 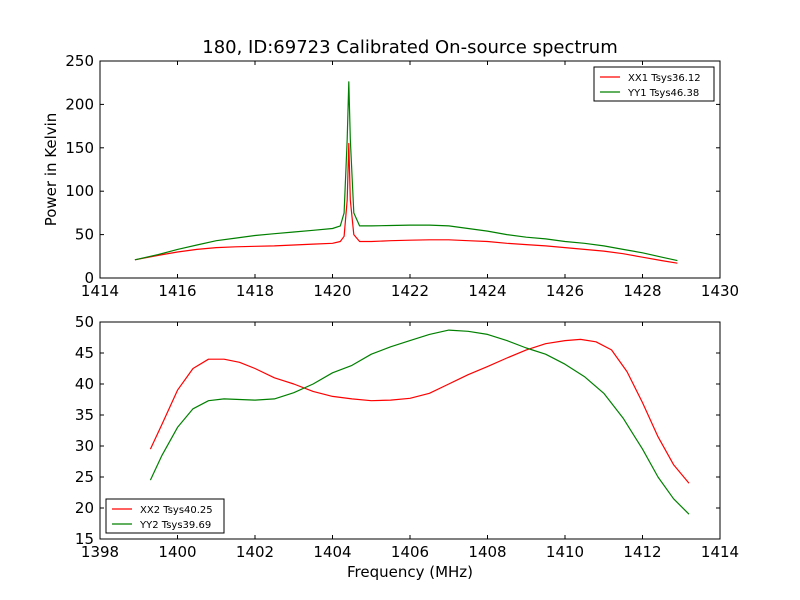 What do you see at coordinates (177, 552) in the screenshot?
I see `x-tick-label: 1400` at bounding box center [177, 552].